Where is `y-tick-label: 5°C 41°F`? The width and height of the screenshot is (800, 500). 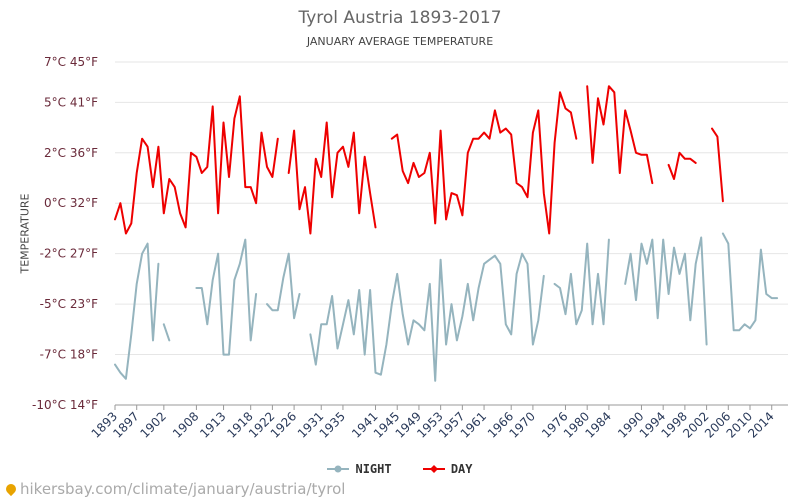
y-tick-label: 5°C 41°F is located at coordinates (71, 102).